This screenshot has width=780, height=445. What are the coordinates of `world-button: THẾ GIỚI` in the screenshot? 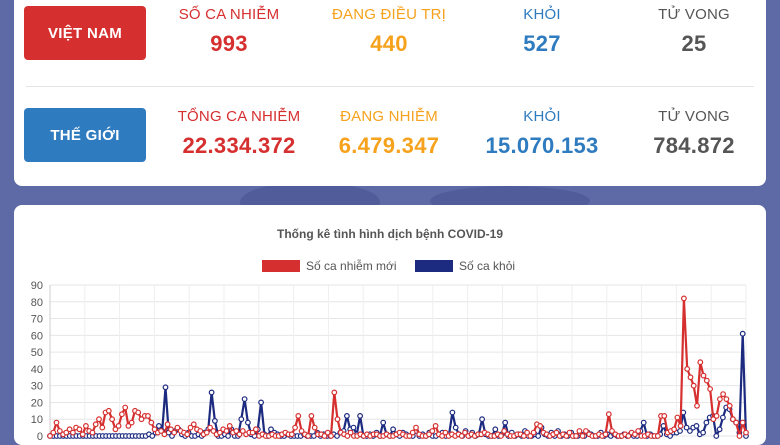 It's located at (85, 135).